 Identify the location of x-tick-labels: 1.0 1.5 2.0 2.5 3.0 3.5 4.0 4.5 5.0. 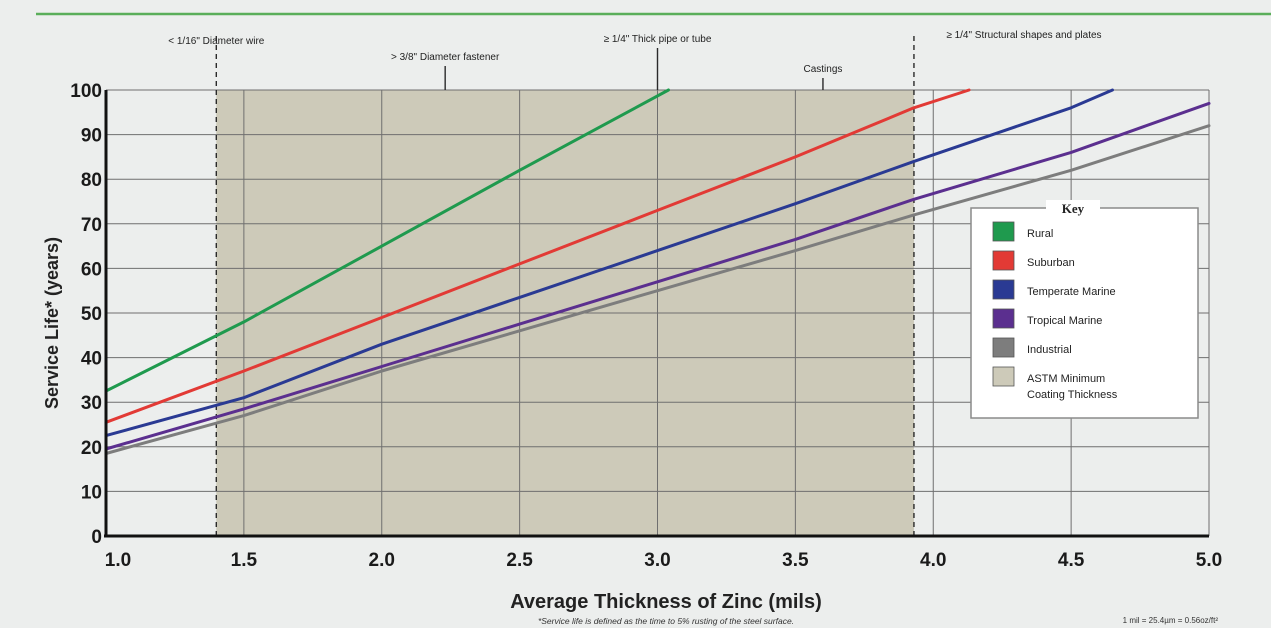
(663, 560).